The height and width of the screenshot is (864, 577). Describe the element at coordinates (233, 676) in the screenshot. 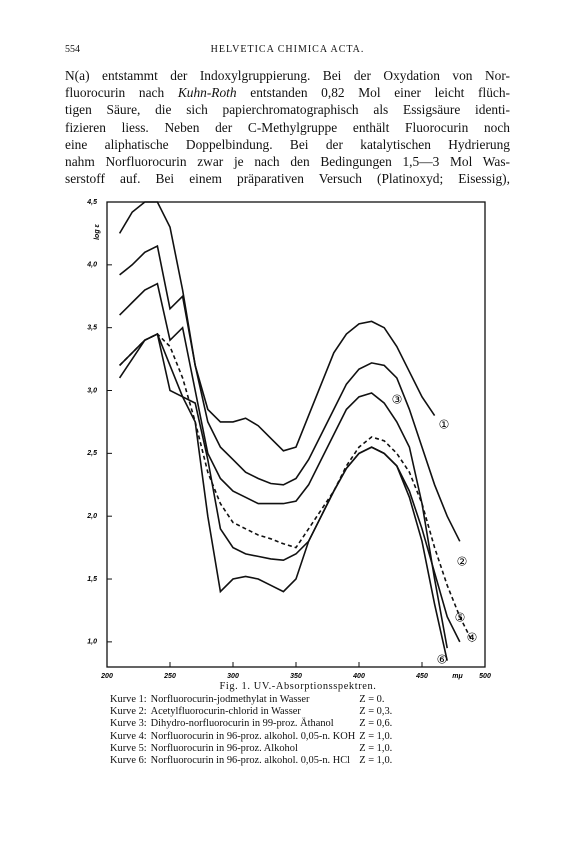

I see `x-tick-label: 300` at that location.